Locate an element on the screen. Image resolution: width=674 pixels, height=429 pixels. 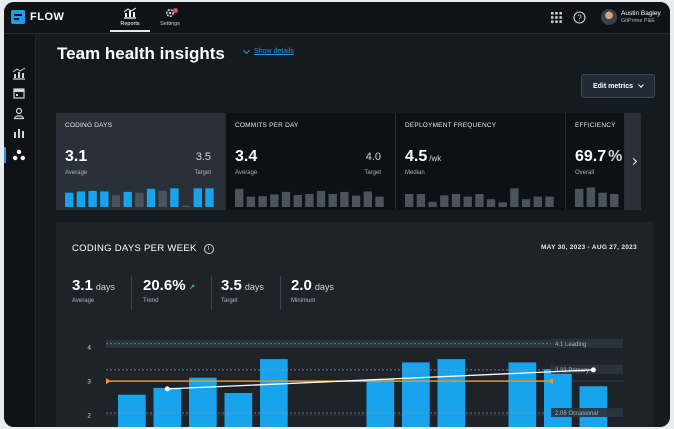
sidebar-item-bar-chart-icon is located at coordinates (19, 133).